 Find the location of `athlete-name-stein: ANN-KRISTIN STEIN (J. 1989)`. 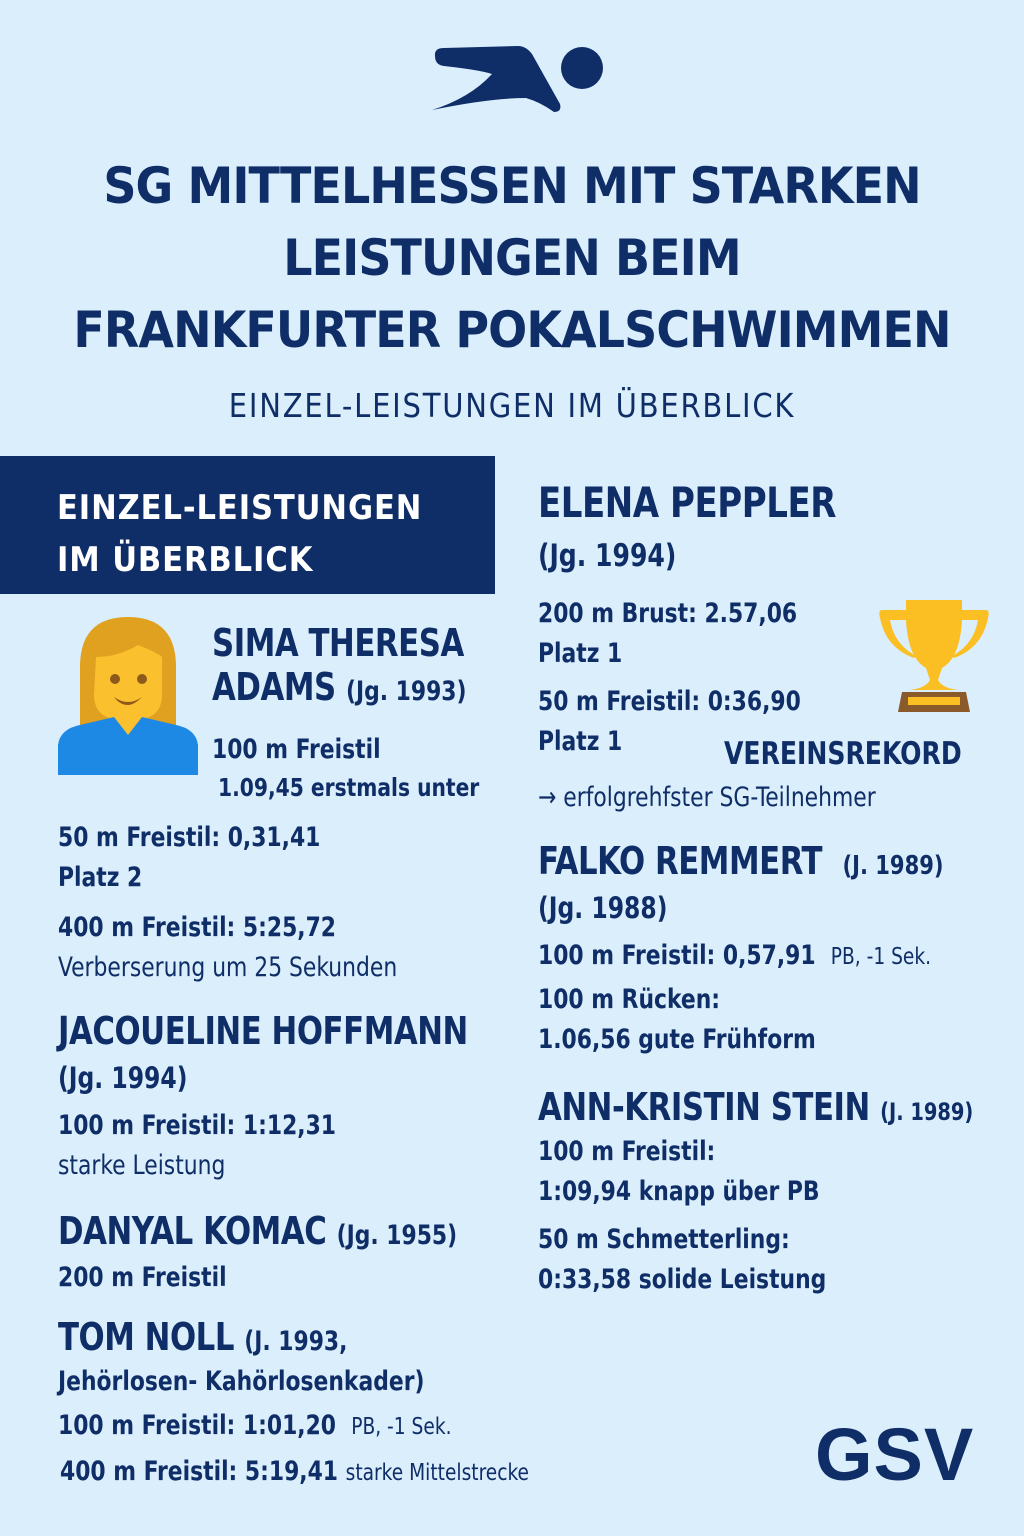

athlete-name-stein: ANN-KRISTIN STEIN (J. 1989) is located at coordinates (755, 1109).